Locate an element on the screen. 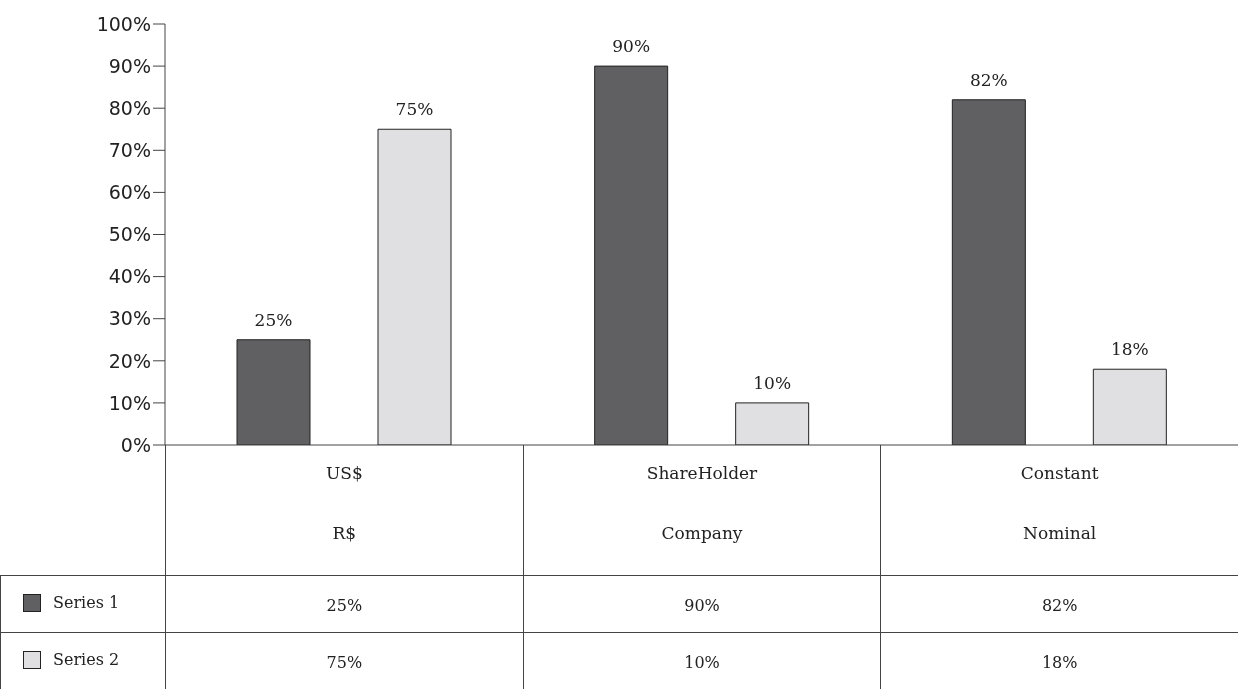 This screenshot has width=1238, height=690. y-tick-label: 90% is located at coordinates (129, 65).